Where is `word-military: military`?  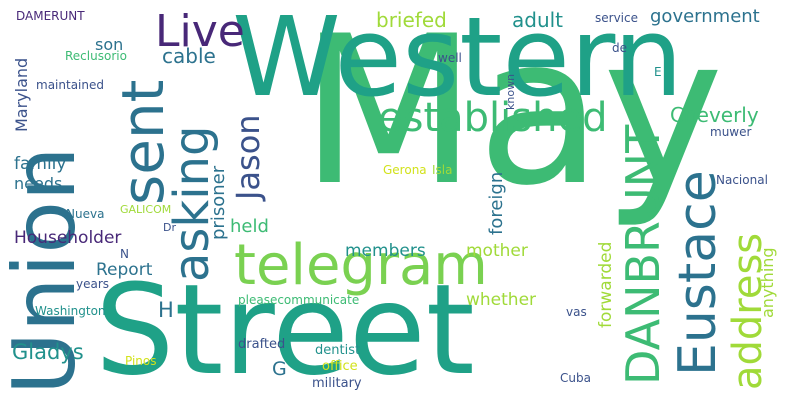
word-military: military is located at coordinates (337, 383).